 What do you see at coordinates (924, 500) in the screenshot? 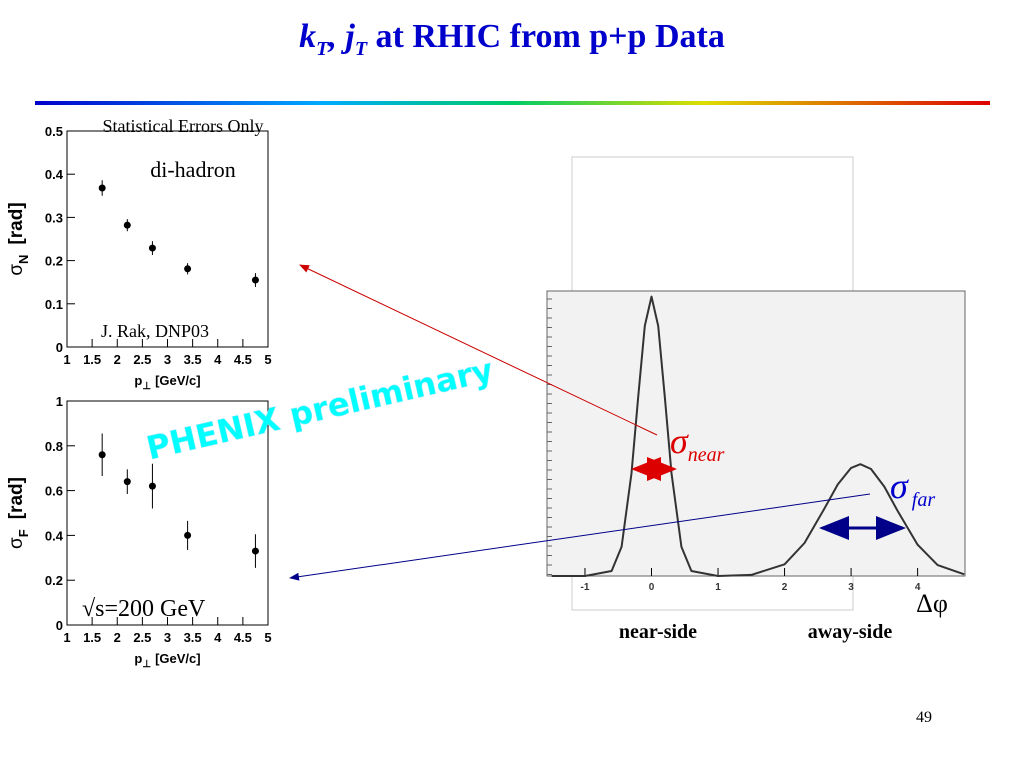
I see `subscript: far` at bounding box center [924, 500].